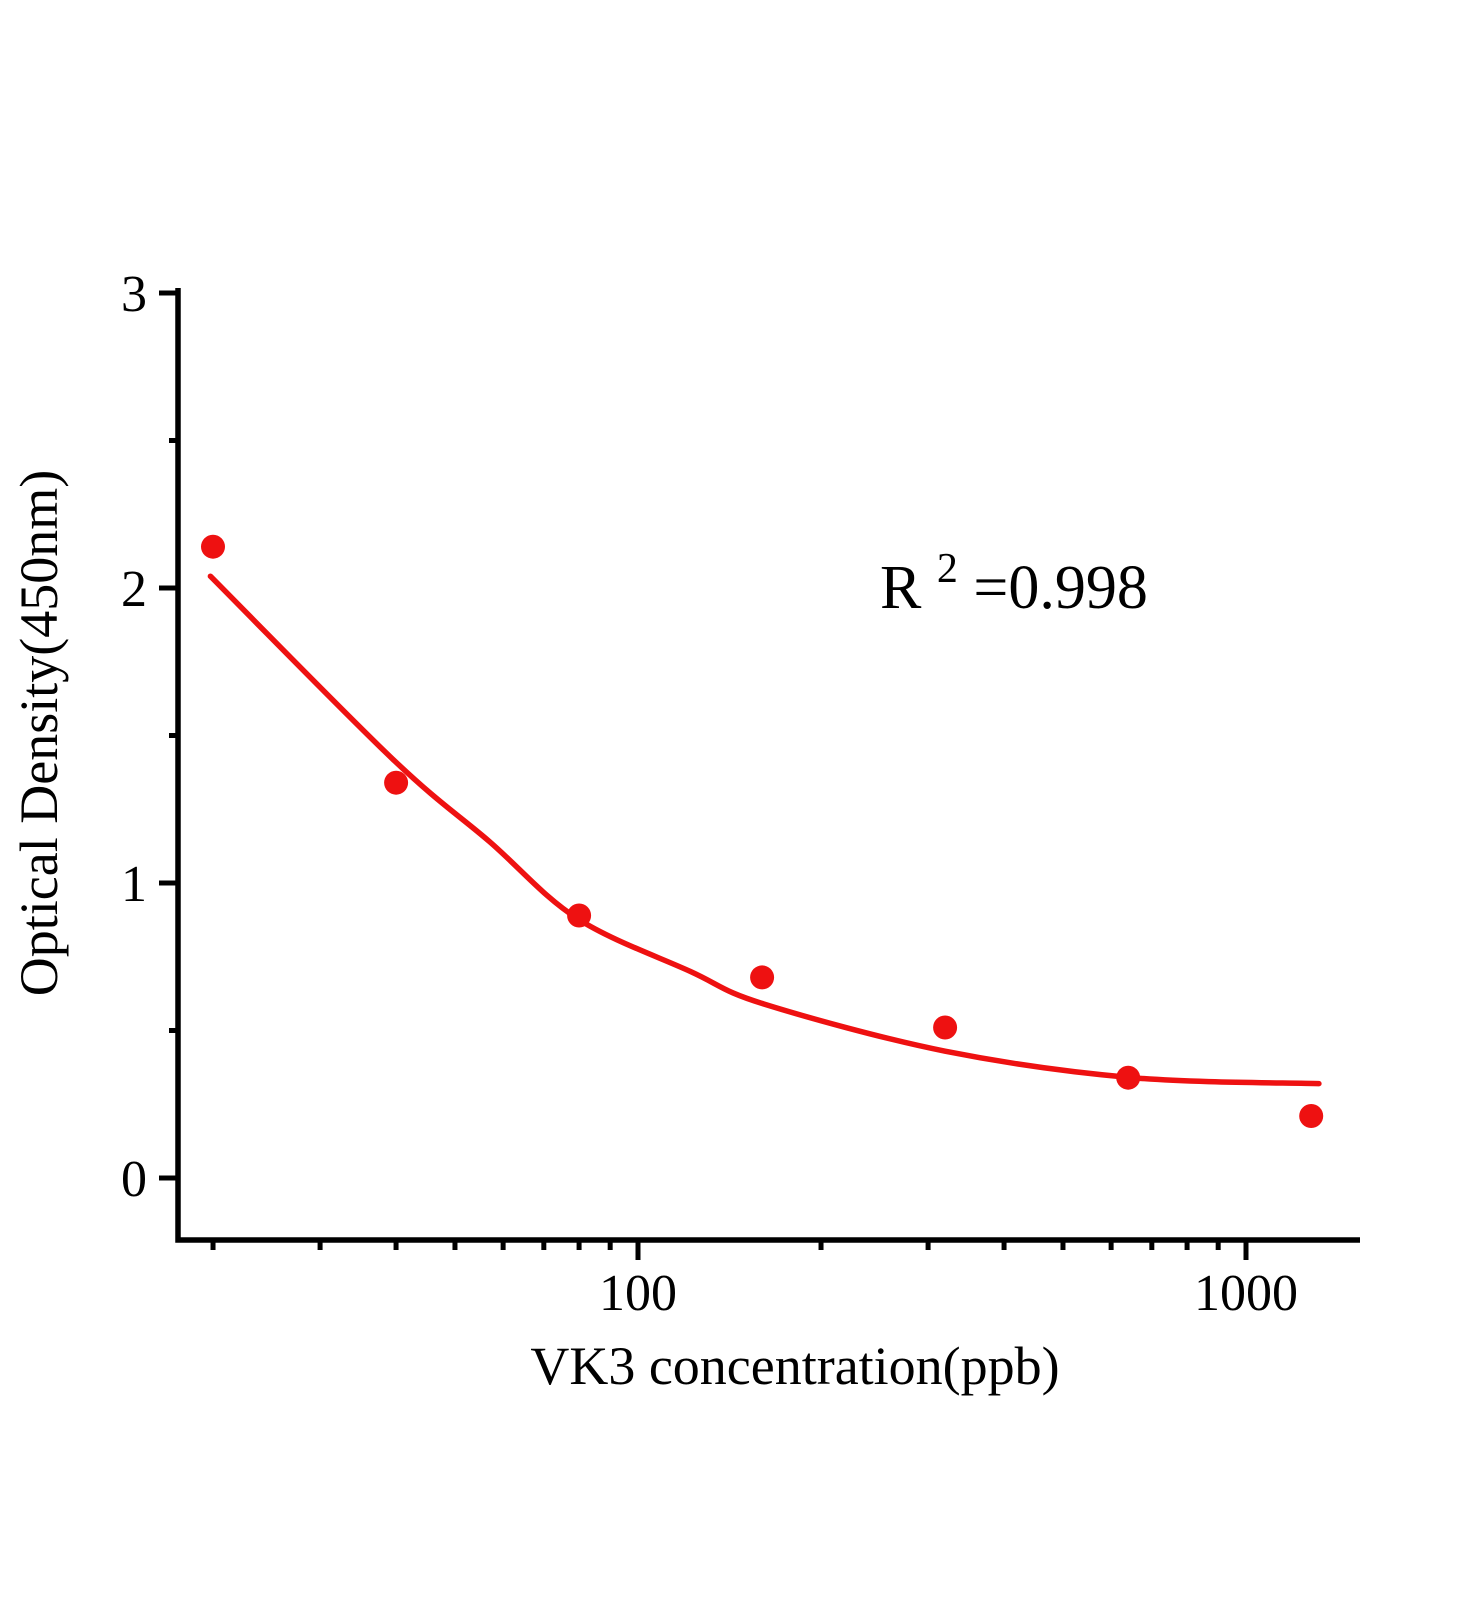 Image resolution: width=1472 pixels, height=1600 pixels. I want to click on y-tick-label: 1, so click(134, 884).